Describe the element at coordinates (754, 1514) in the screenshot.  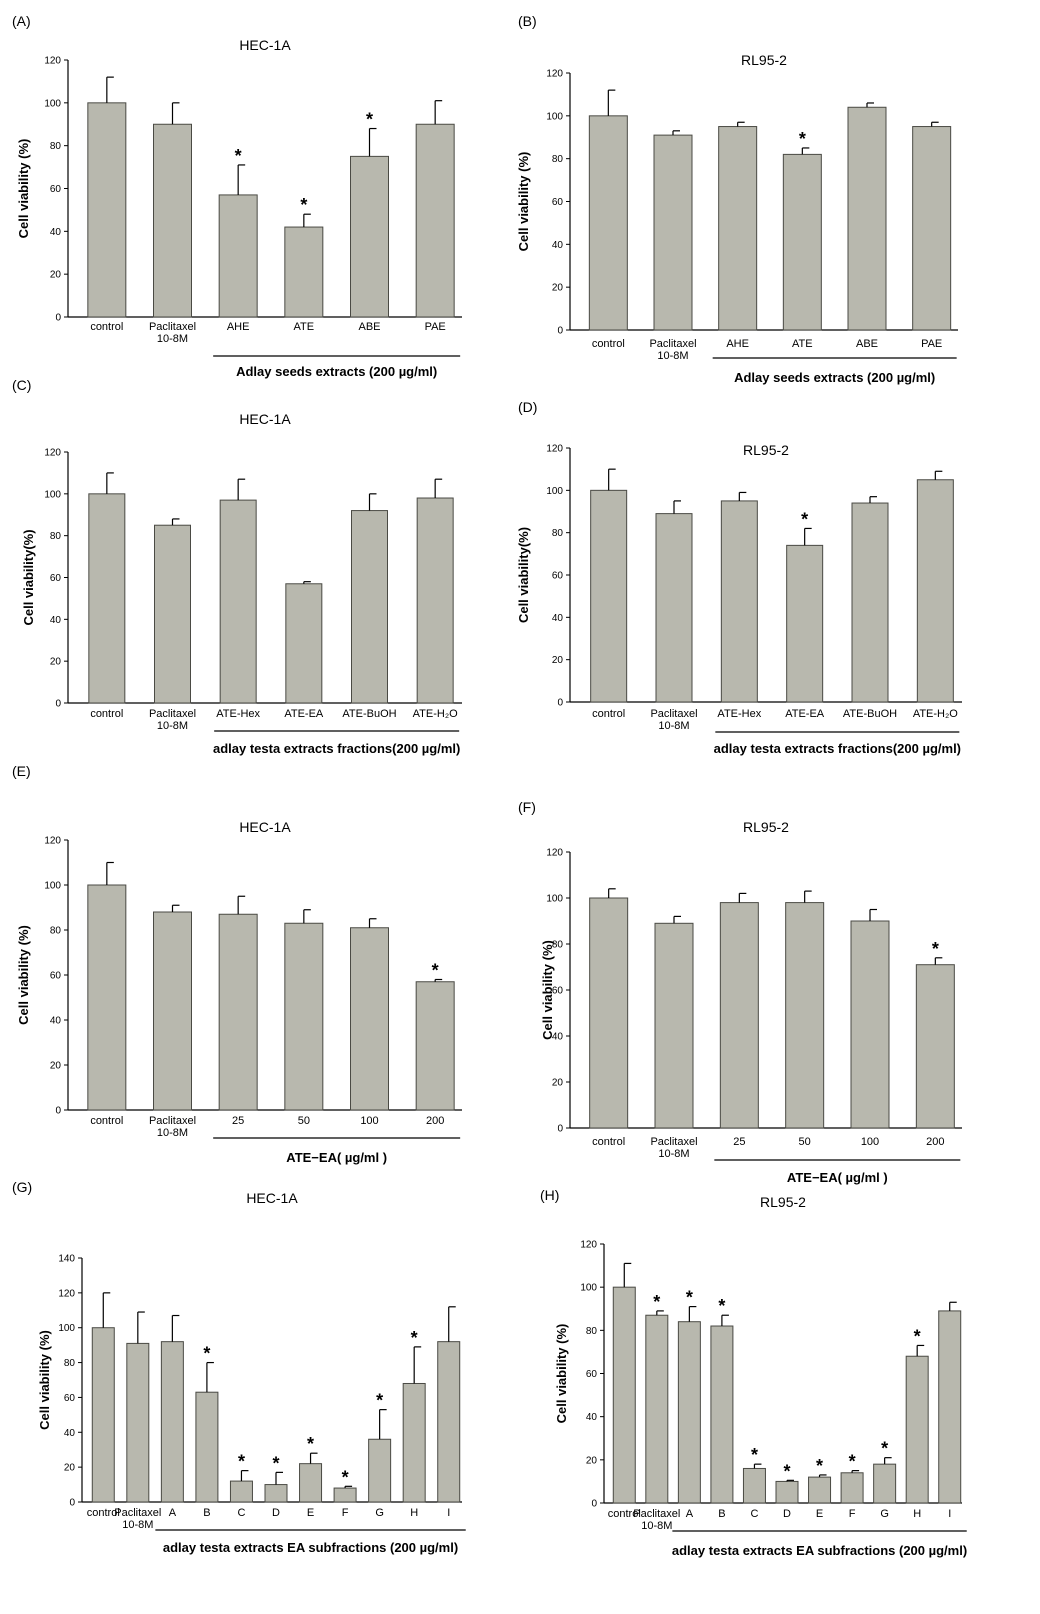
I see `x-tick-label: C` at that location.